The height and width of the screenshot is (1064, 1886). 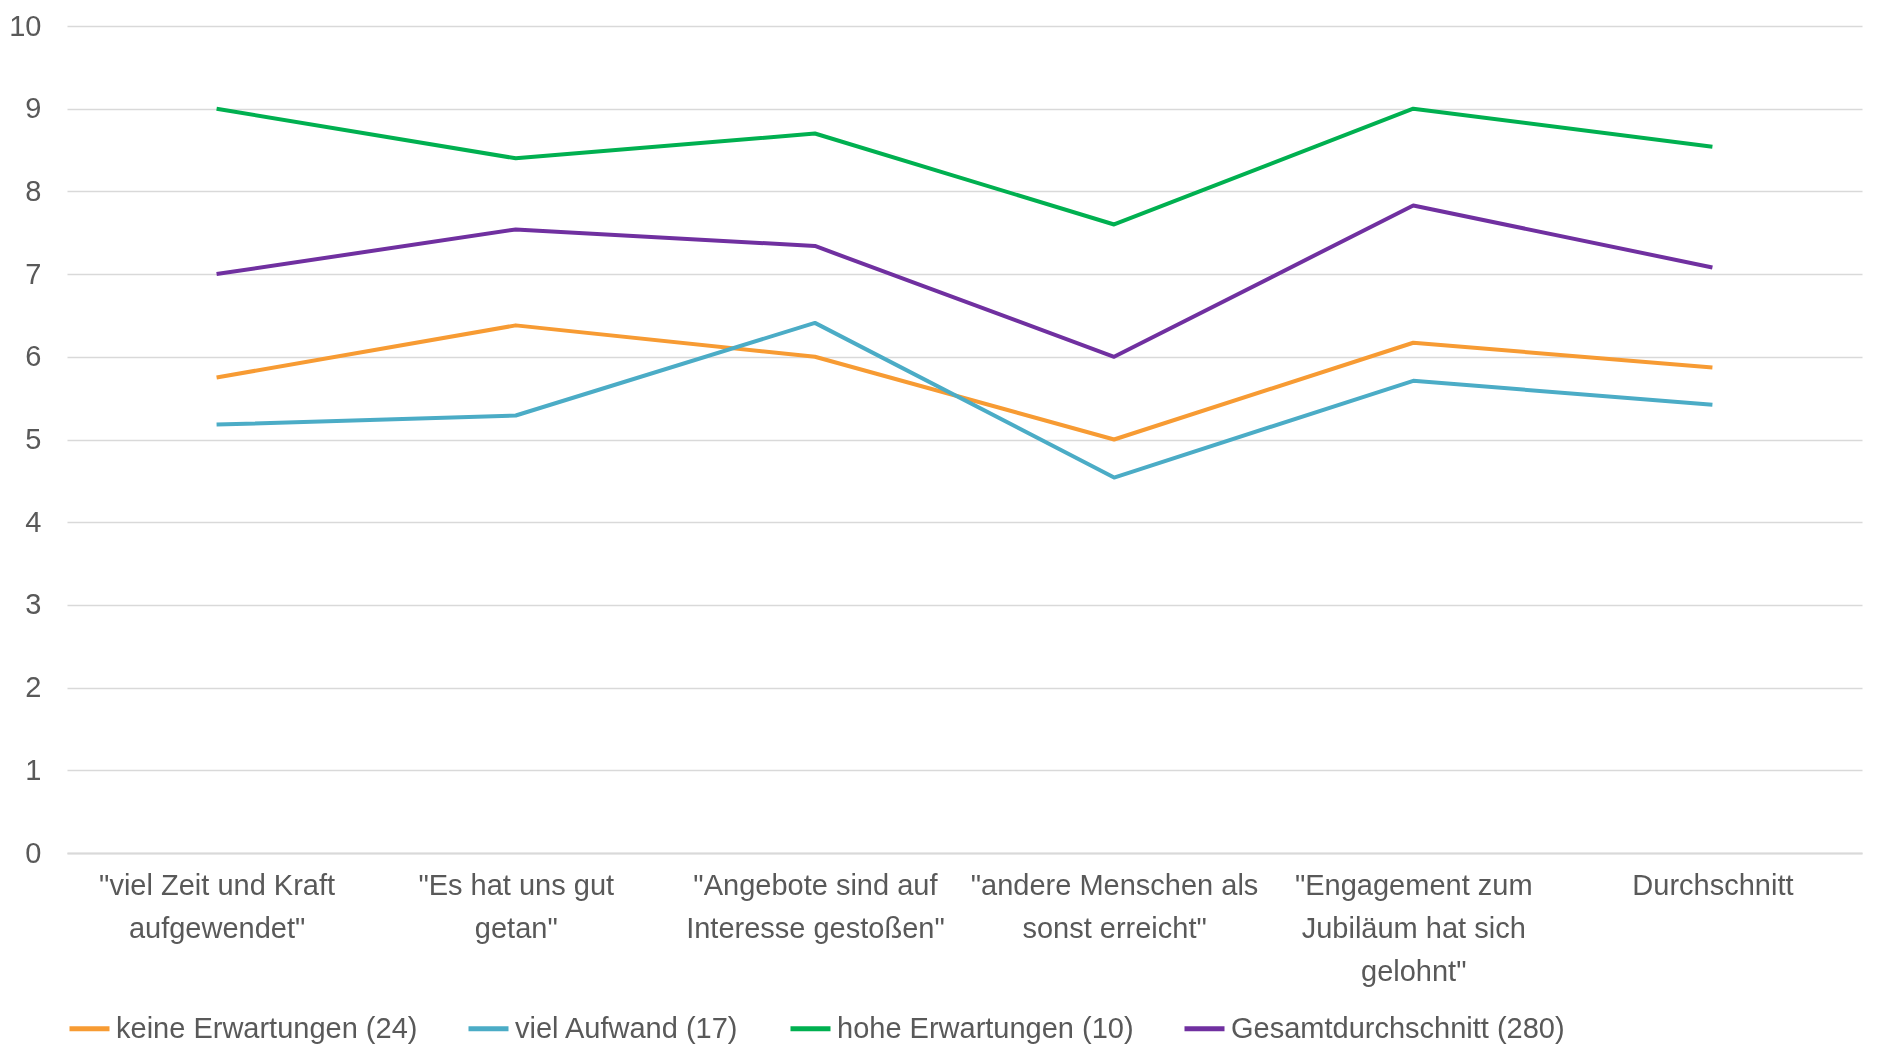 I want to click on y-tick-label: 4, so click(x=33, y=521).